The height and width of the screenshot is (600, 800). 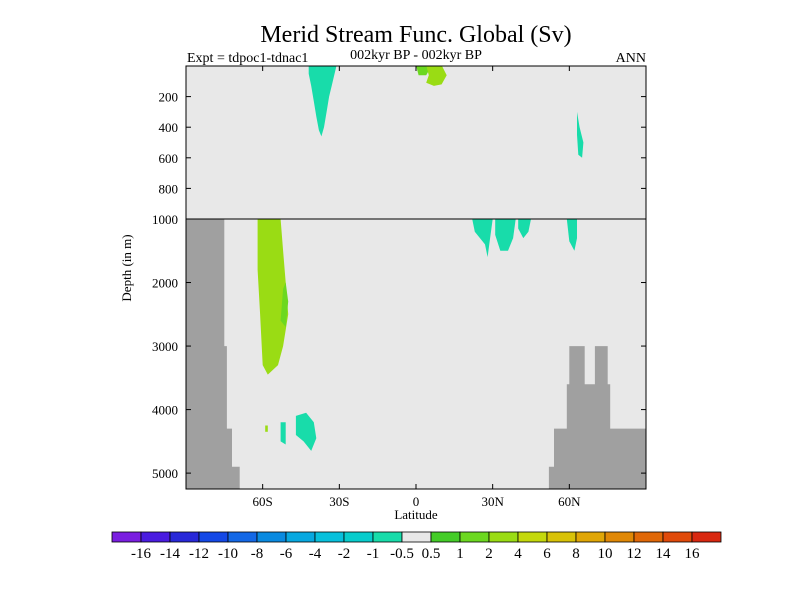 What do you see at coordinates (165, 346) in the screenshot?
I see `y-tick-label: 3000` at bounding box center [165, 346].